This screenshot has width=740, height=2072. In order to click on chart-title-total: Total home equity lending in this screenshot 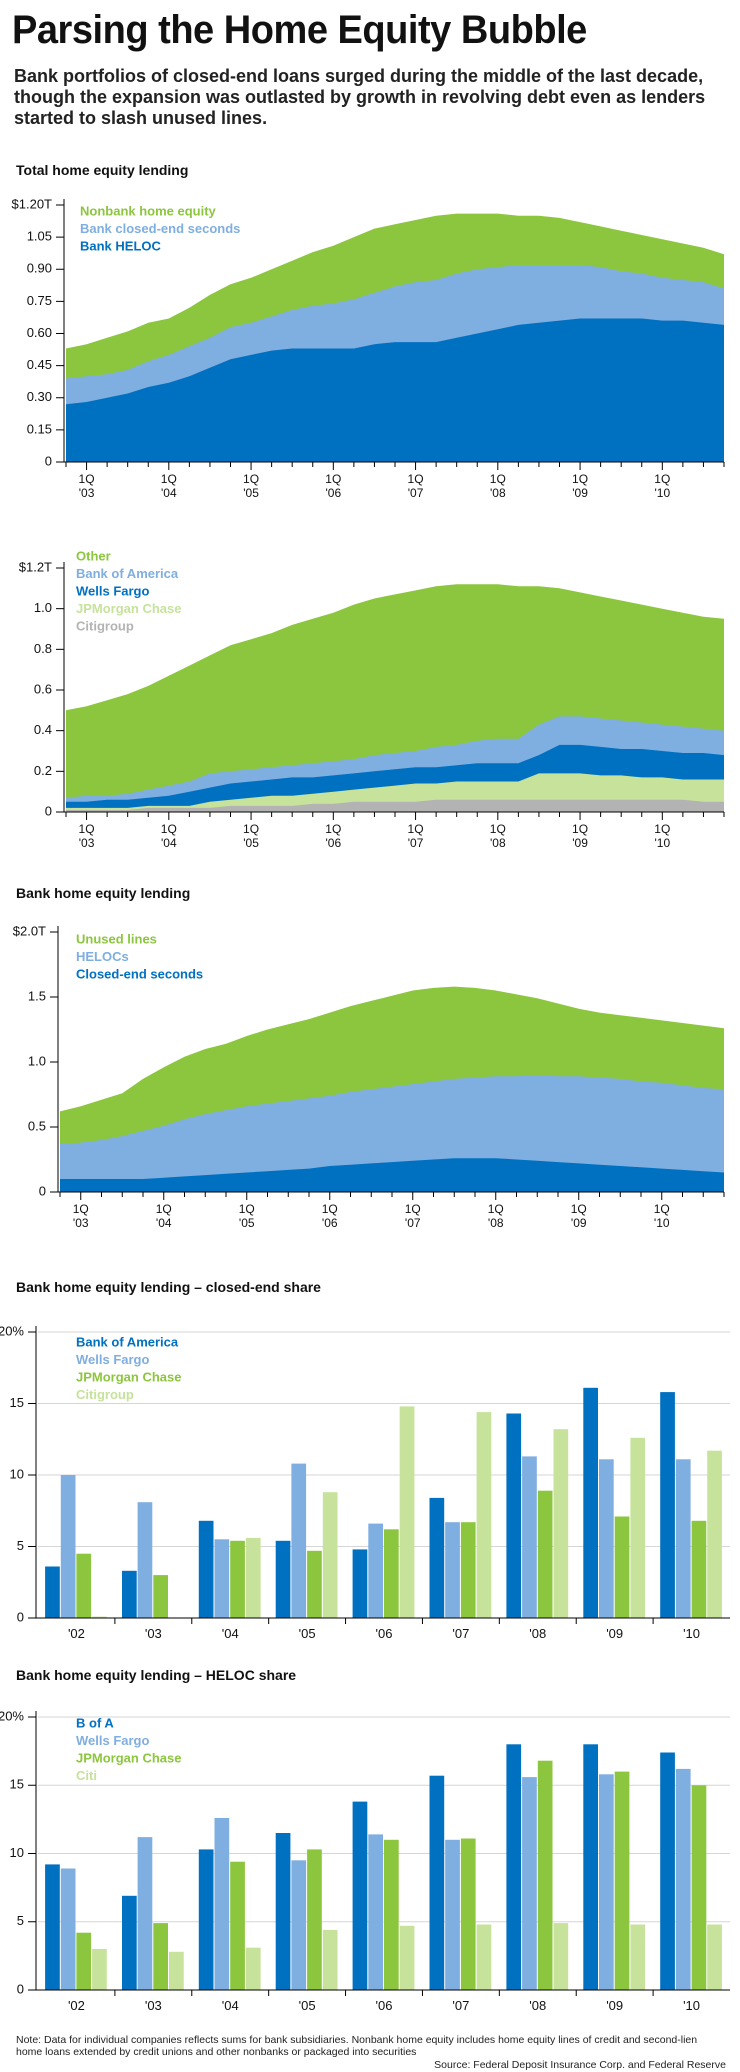, I will do `click(102, 170)`.